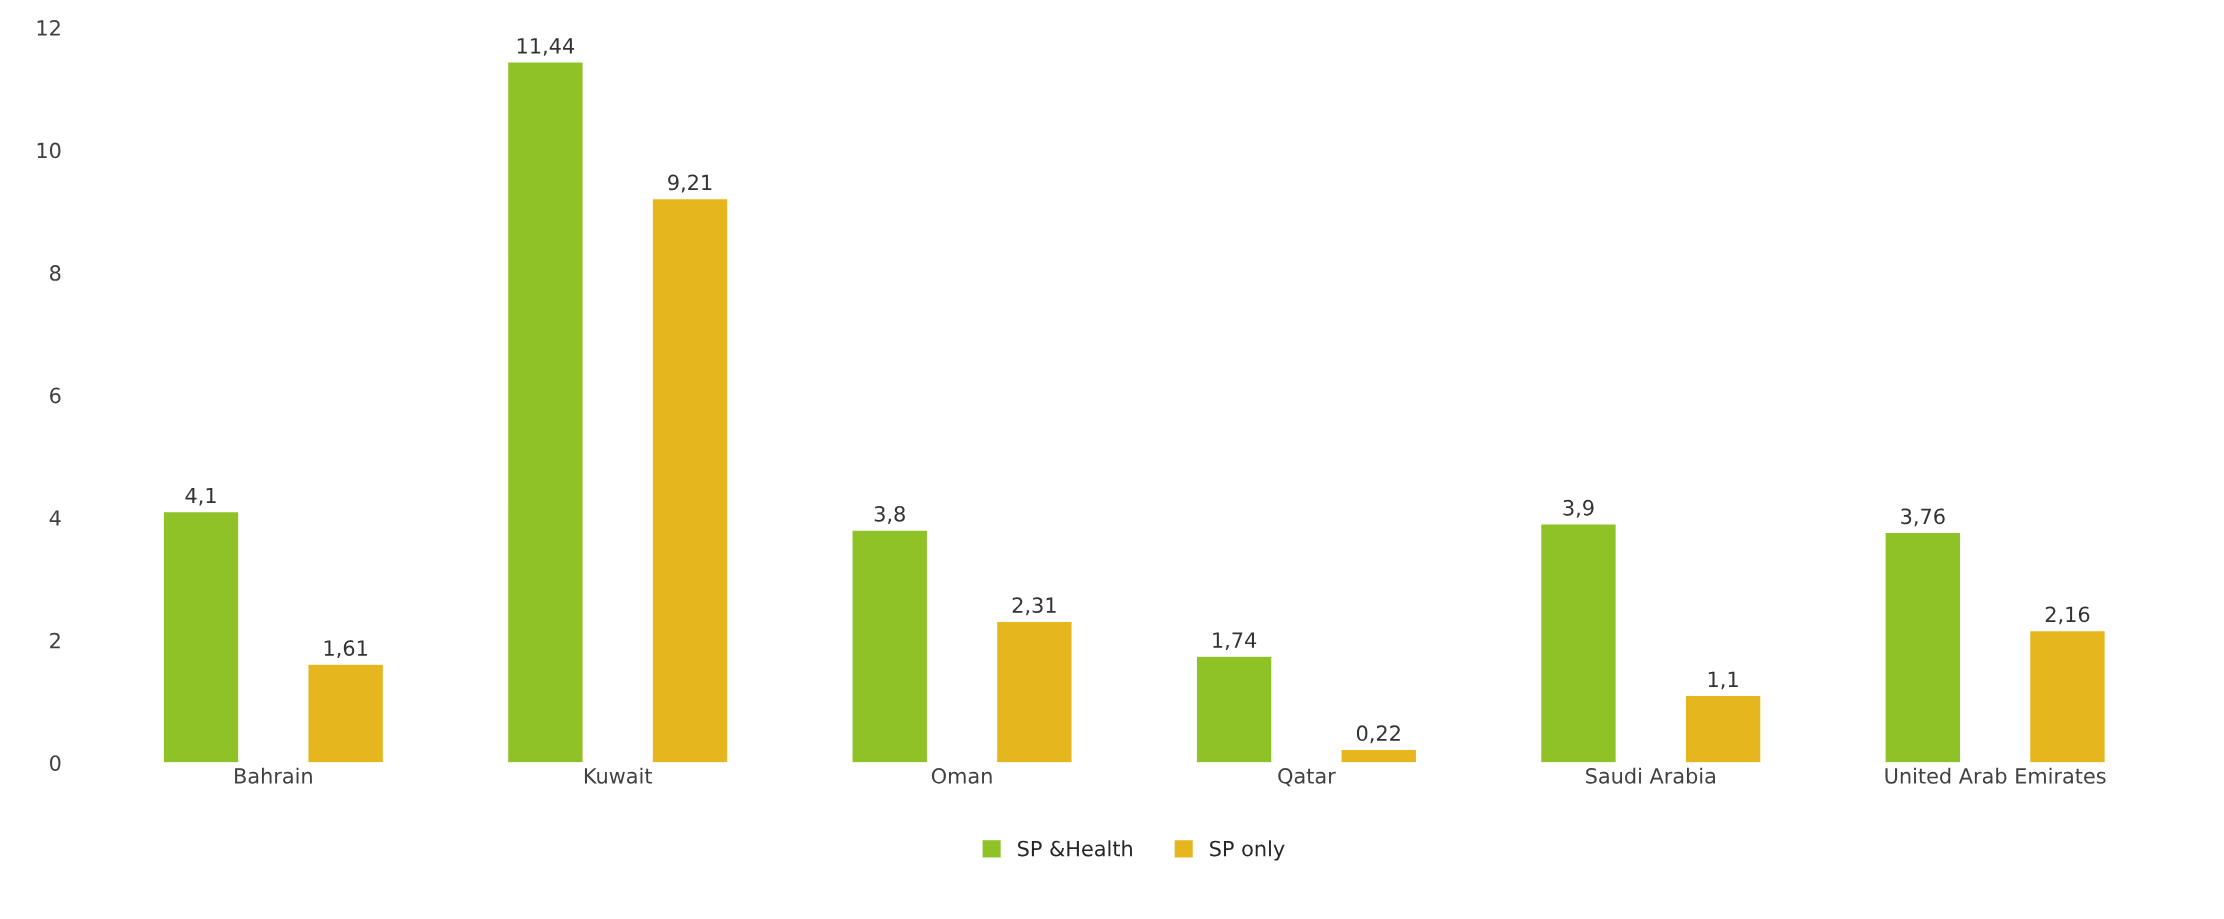 This screenshot has width=2224, height=919. I want to click on y-tick-label: 2, so click(55, 640).